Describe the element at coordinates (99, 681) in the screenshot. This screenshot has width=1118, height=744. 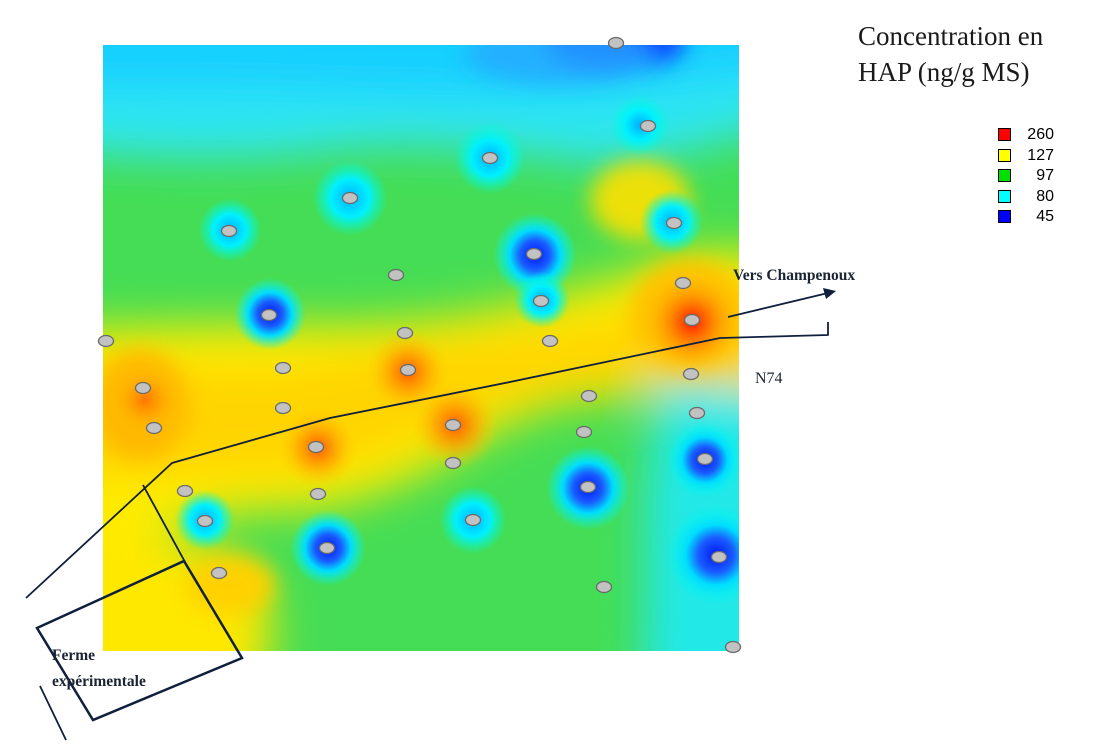
I see `label-ferme-line2: expérimentale` at that location.